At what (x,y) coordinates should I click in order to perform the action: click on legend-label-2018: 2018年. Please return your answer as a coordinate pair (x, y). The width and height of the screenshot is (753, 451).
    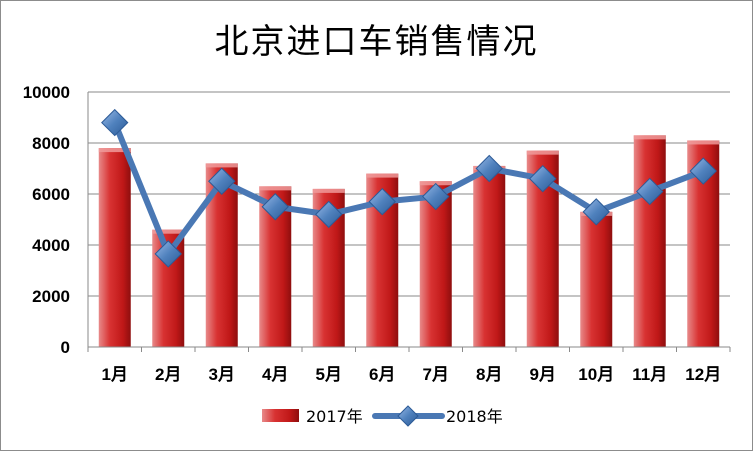
    Looking at the image, I should click on (474, 416).